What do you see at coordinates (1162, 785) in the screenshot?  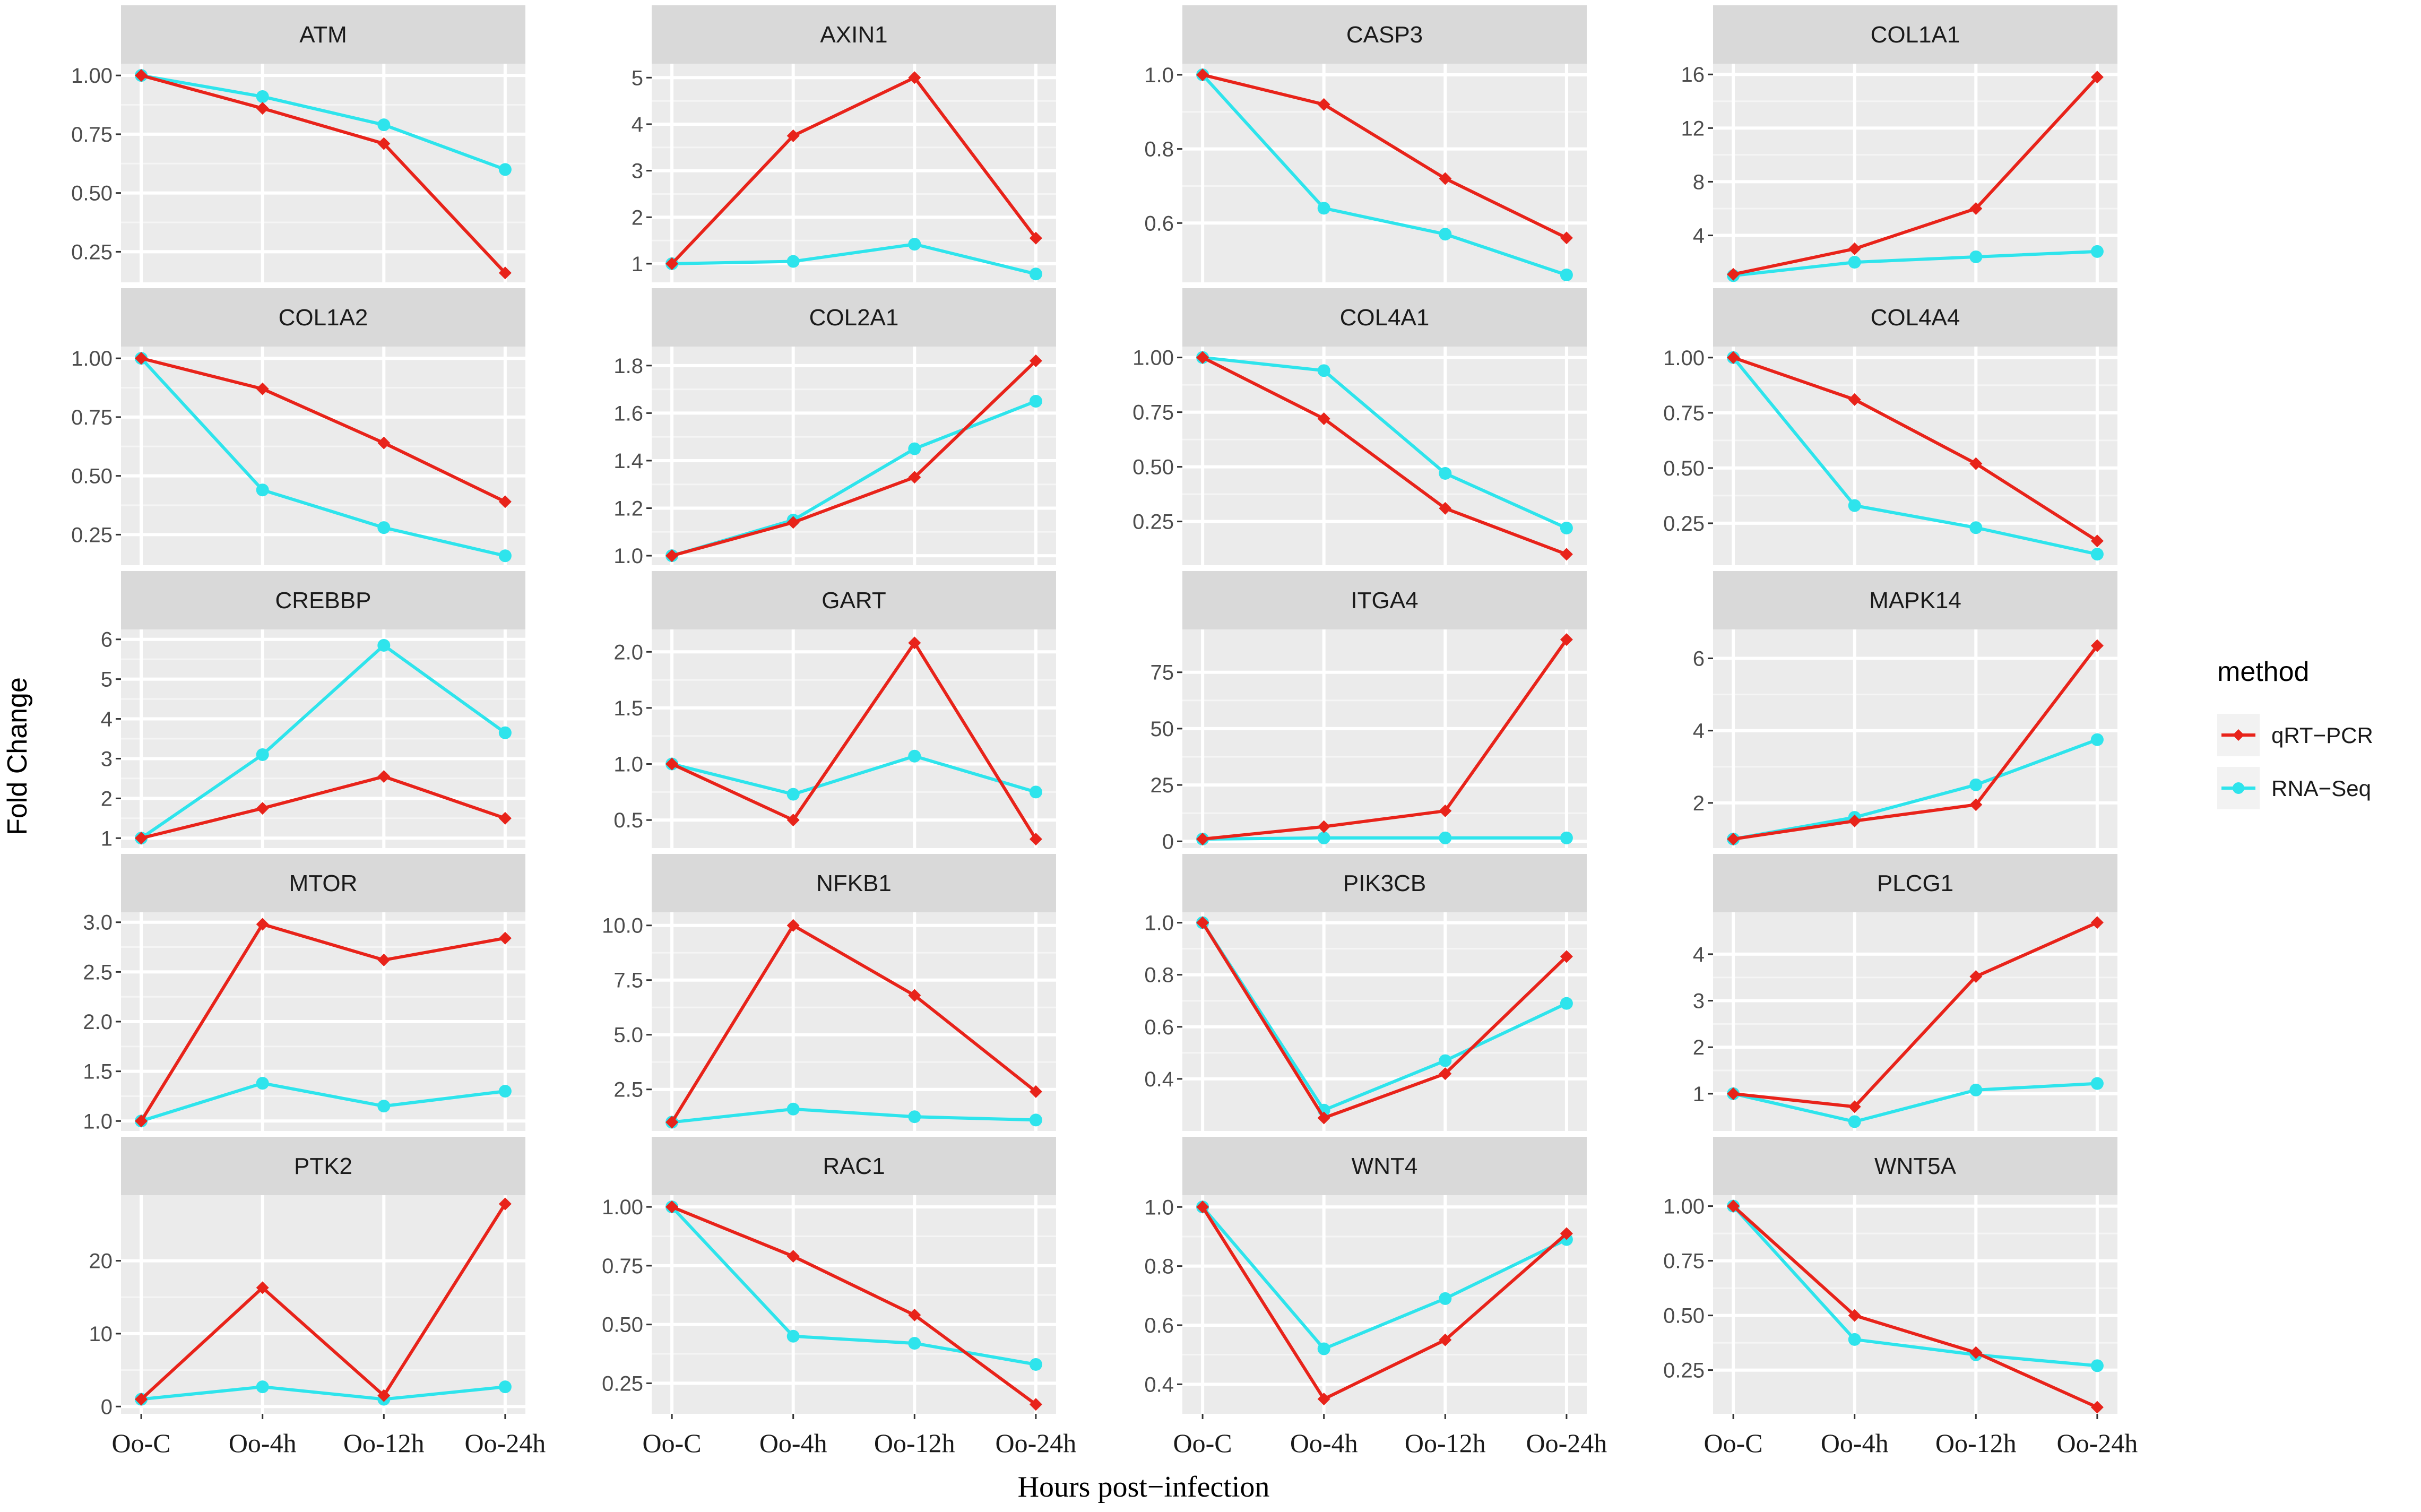 I see `y-tick-label: 25` at bounding box center [1162, 785].